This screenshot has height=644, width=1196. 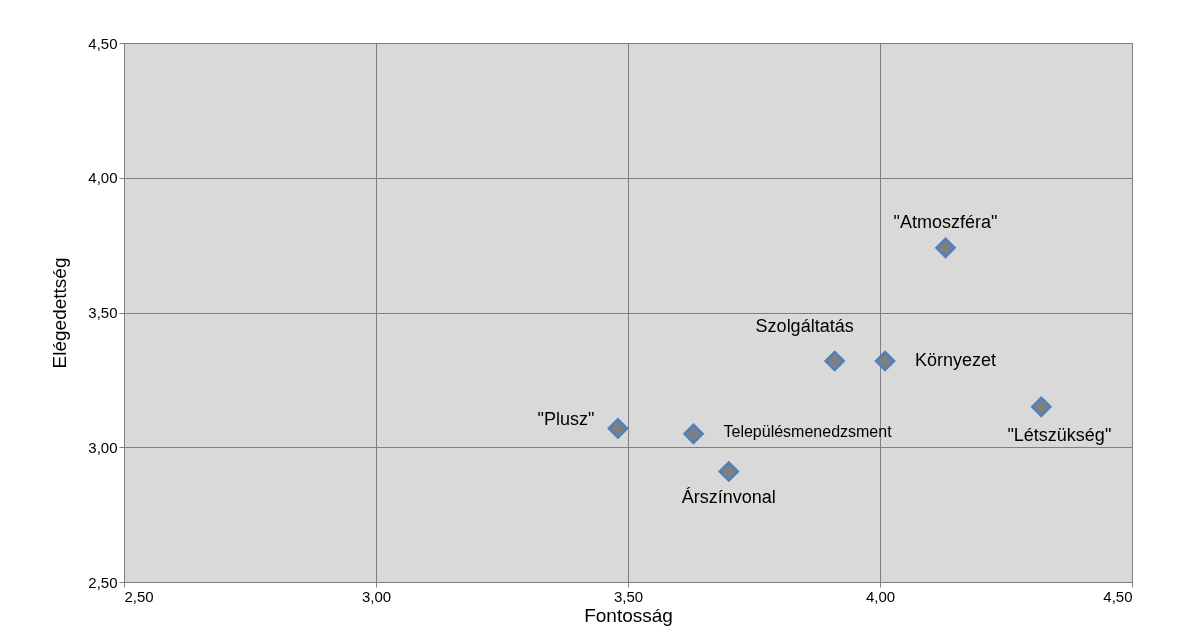 I want to click on y-tick-label: 3,50, so click(x=103, y=312).